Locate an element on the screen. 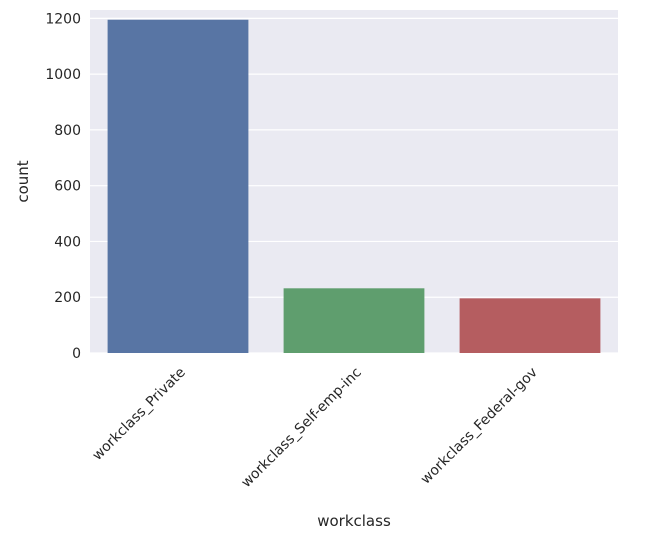  bar-workclass-federal-gov is located at coordinates (530, 325).